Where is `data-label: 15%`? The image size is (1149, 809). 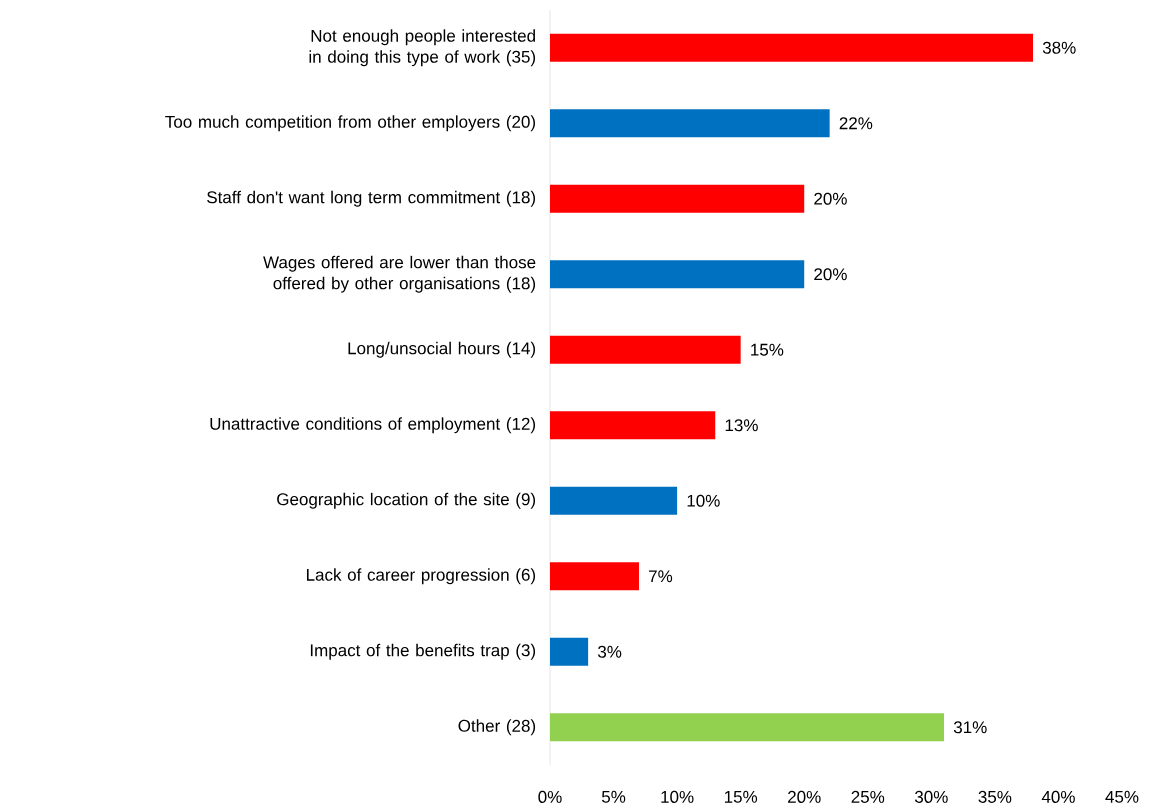
data-label: 15% is located at coordinates (767, 349).